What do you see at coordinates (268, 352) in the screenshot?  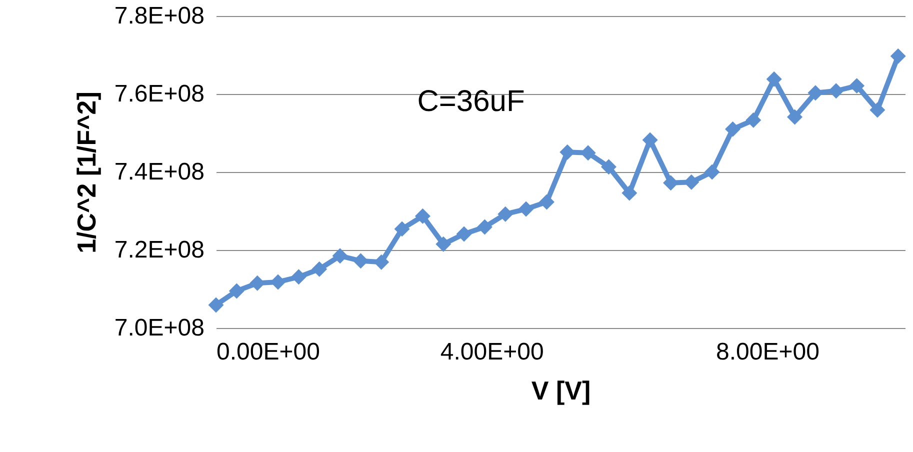 I see `x-tick-label: 0.00E+00` at bounding box center [268, 352].